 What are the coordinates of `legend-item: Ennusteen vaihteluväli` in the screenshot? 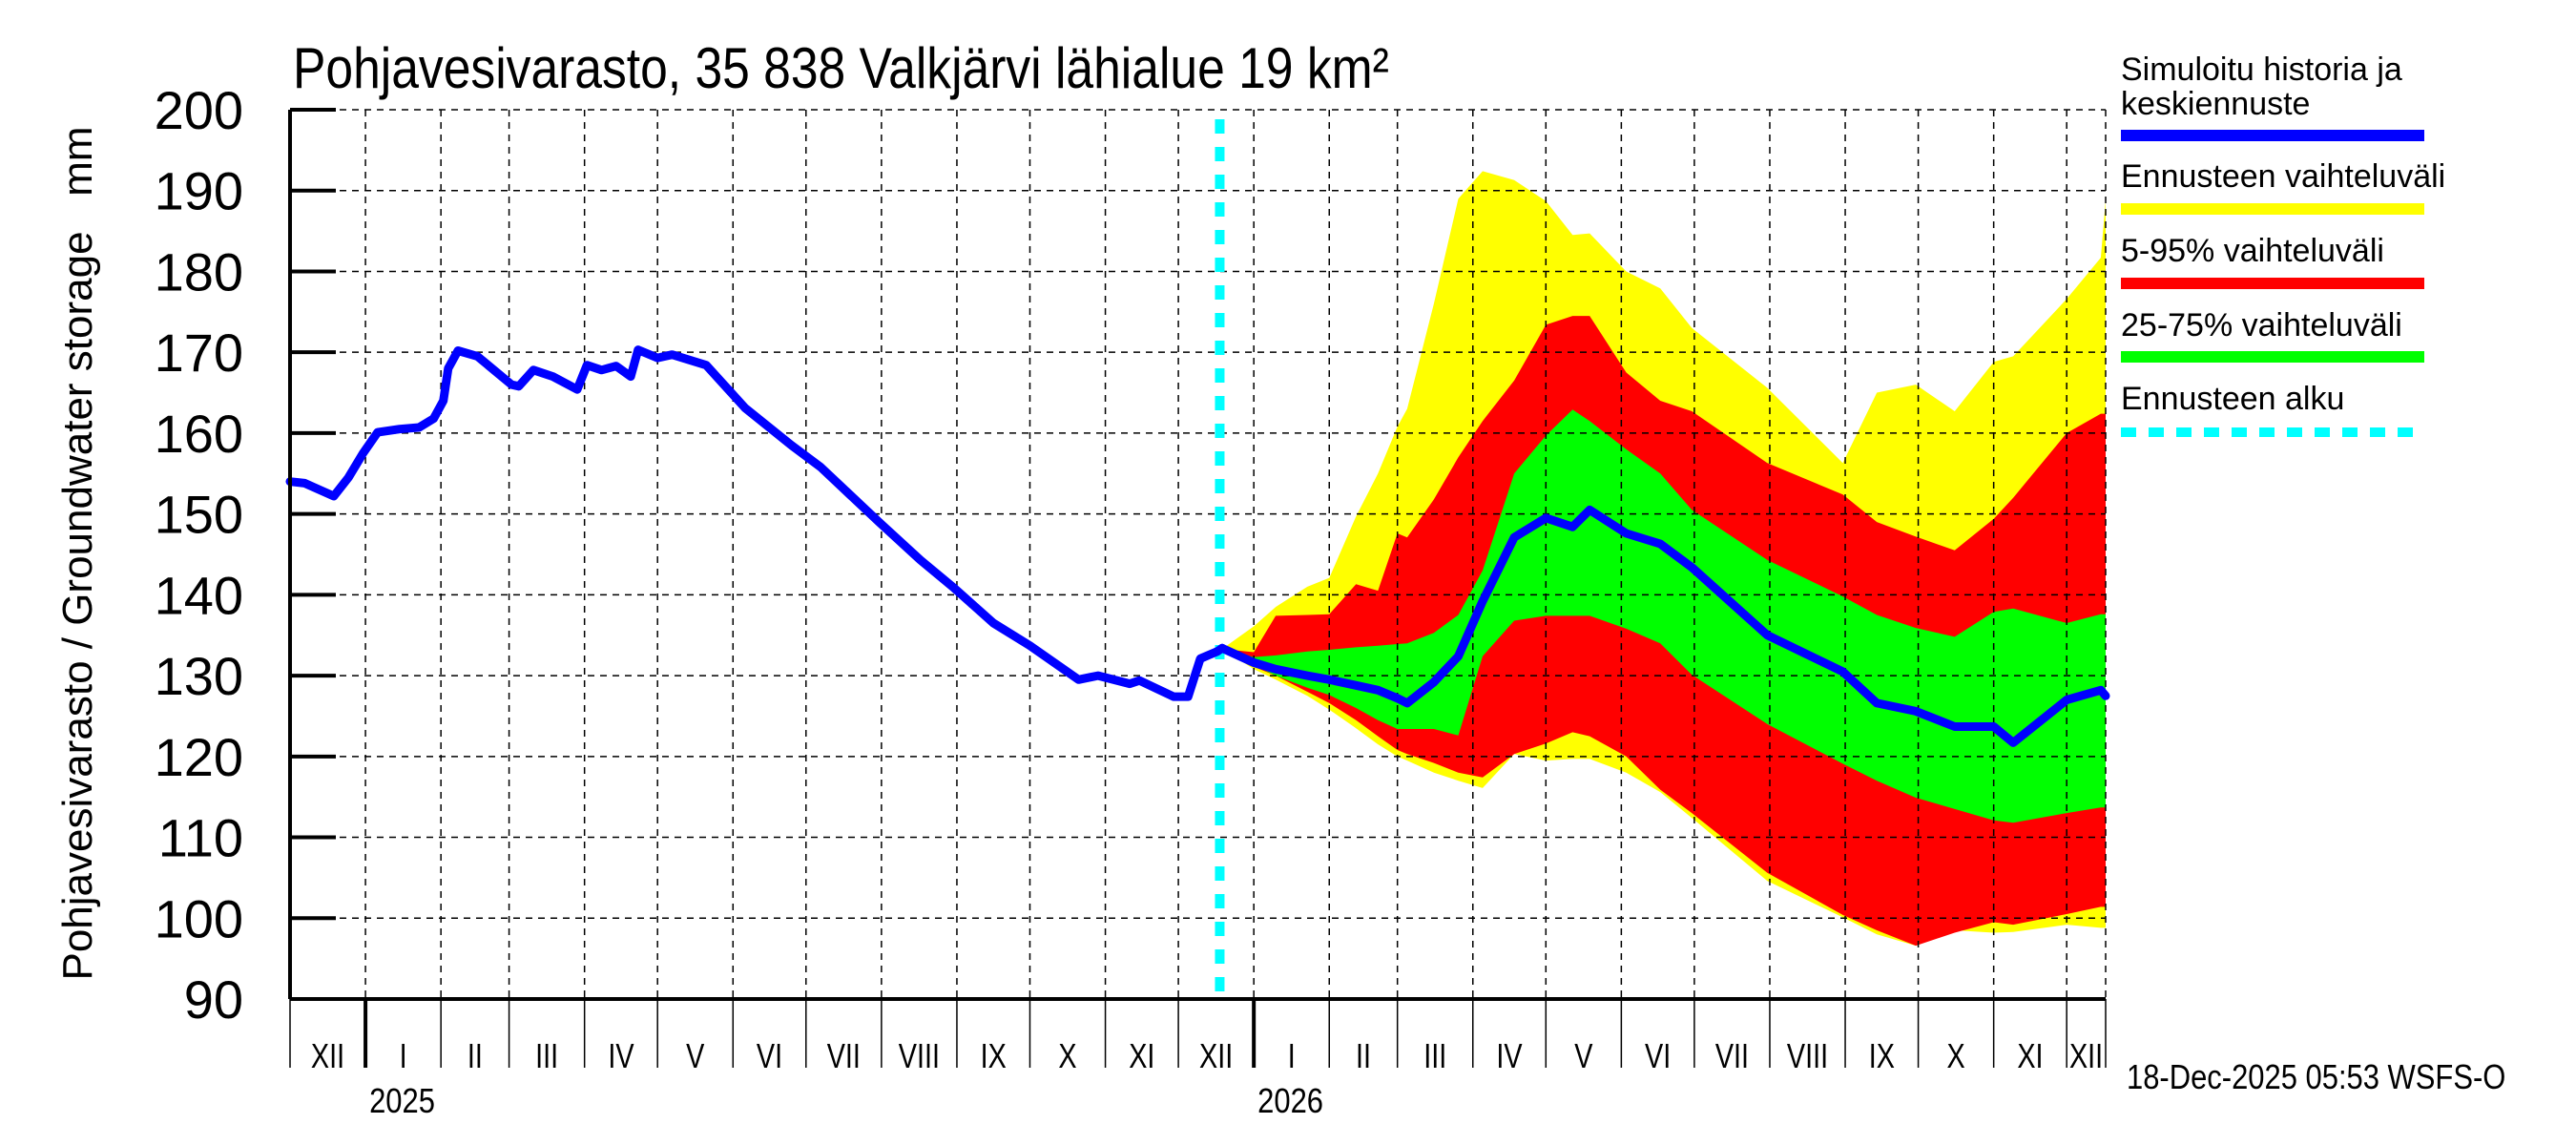 It's located at (2283, 186).